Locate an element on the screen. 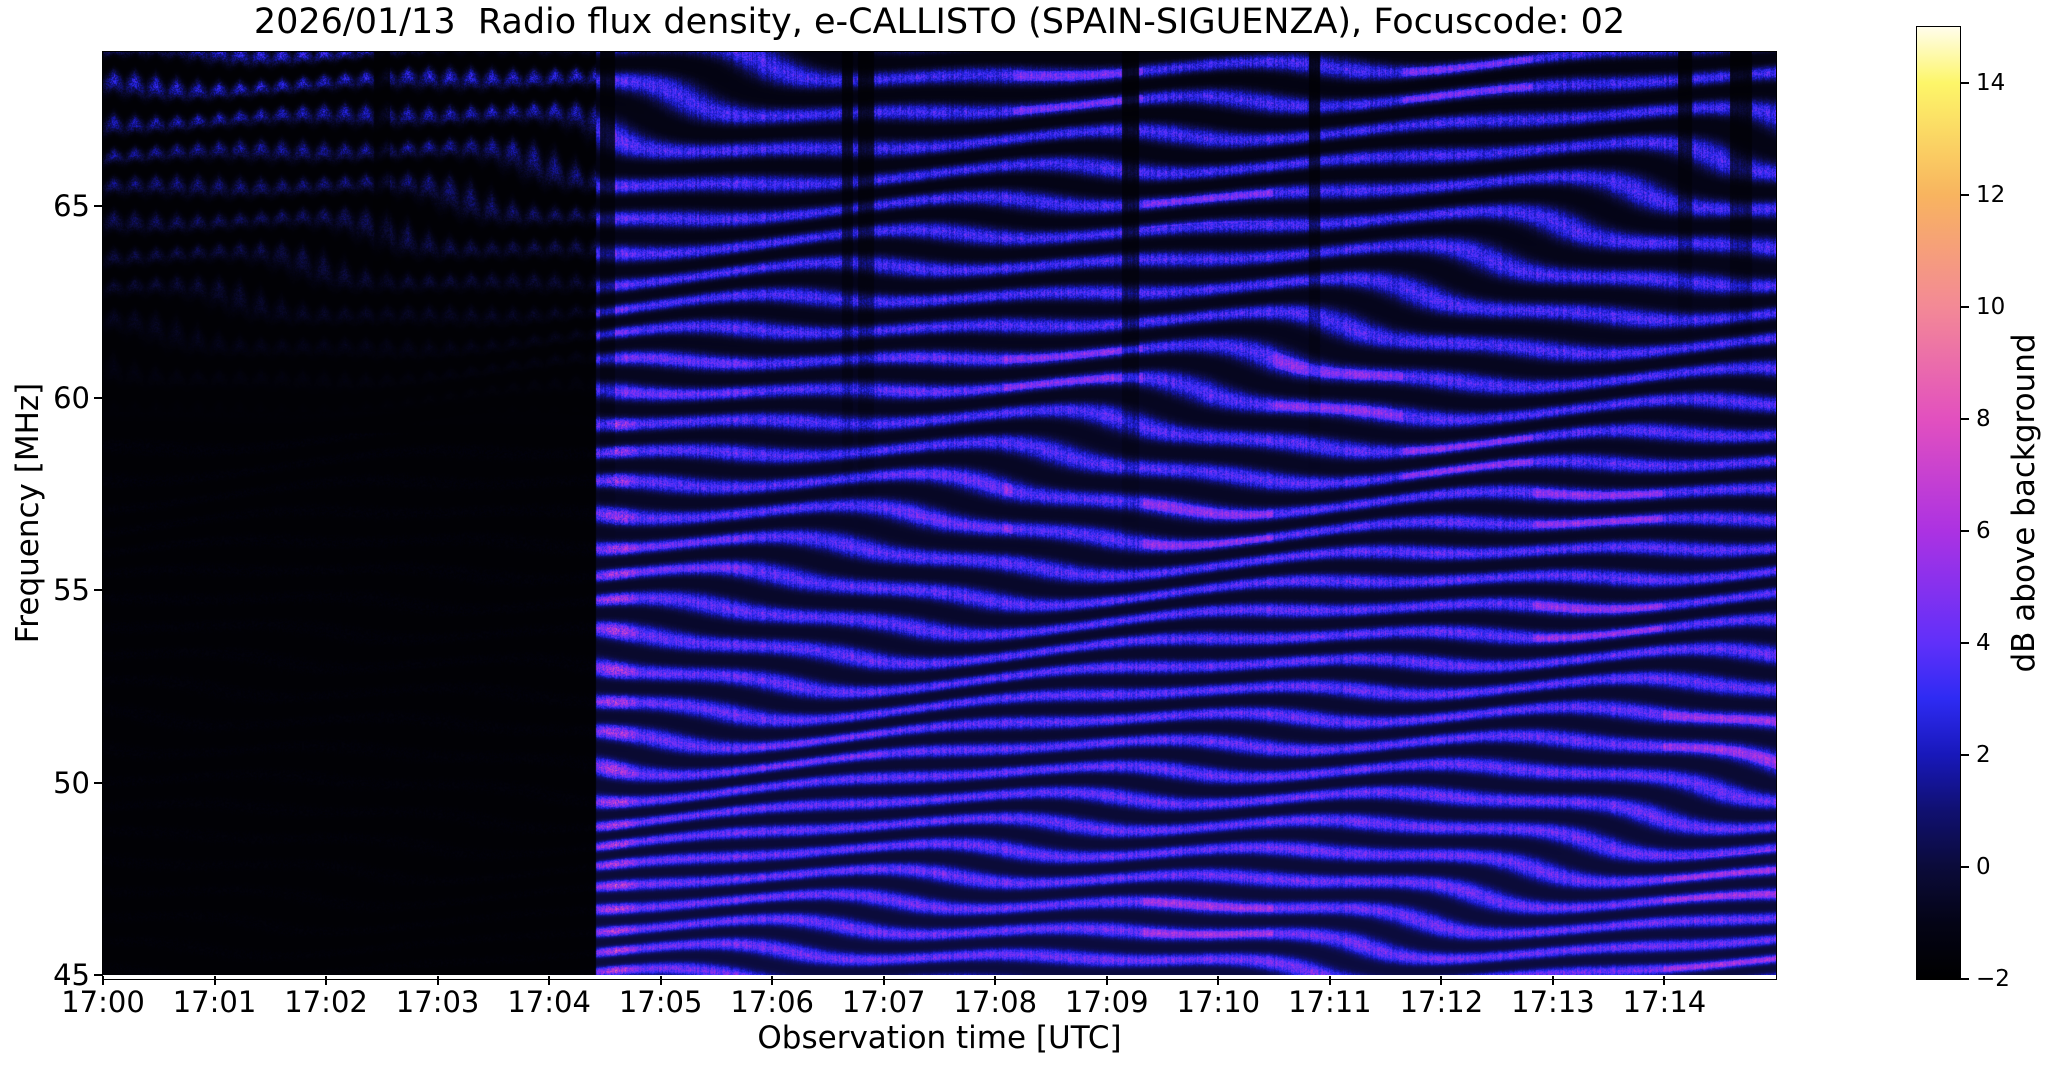 This screenshot has width=2047, height=1067. y-tick-label: 55 is located at coordinates (71, 590).